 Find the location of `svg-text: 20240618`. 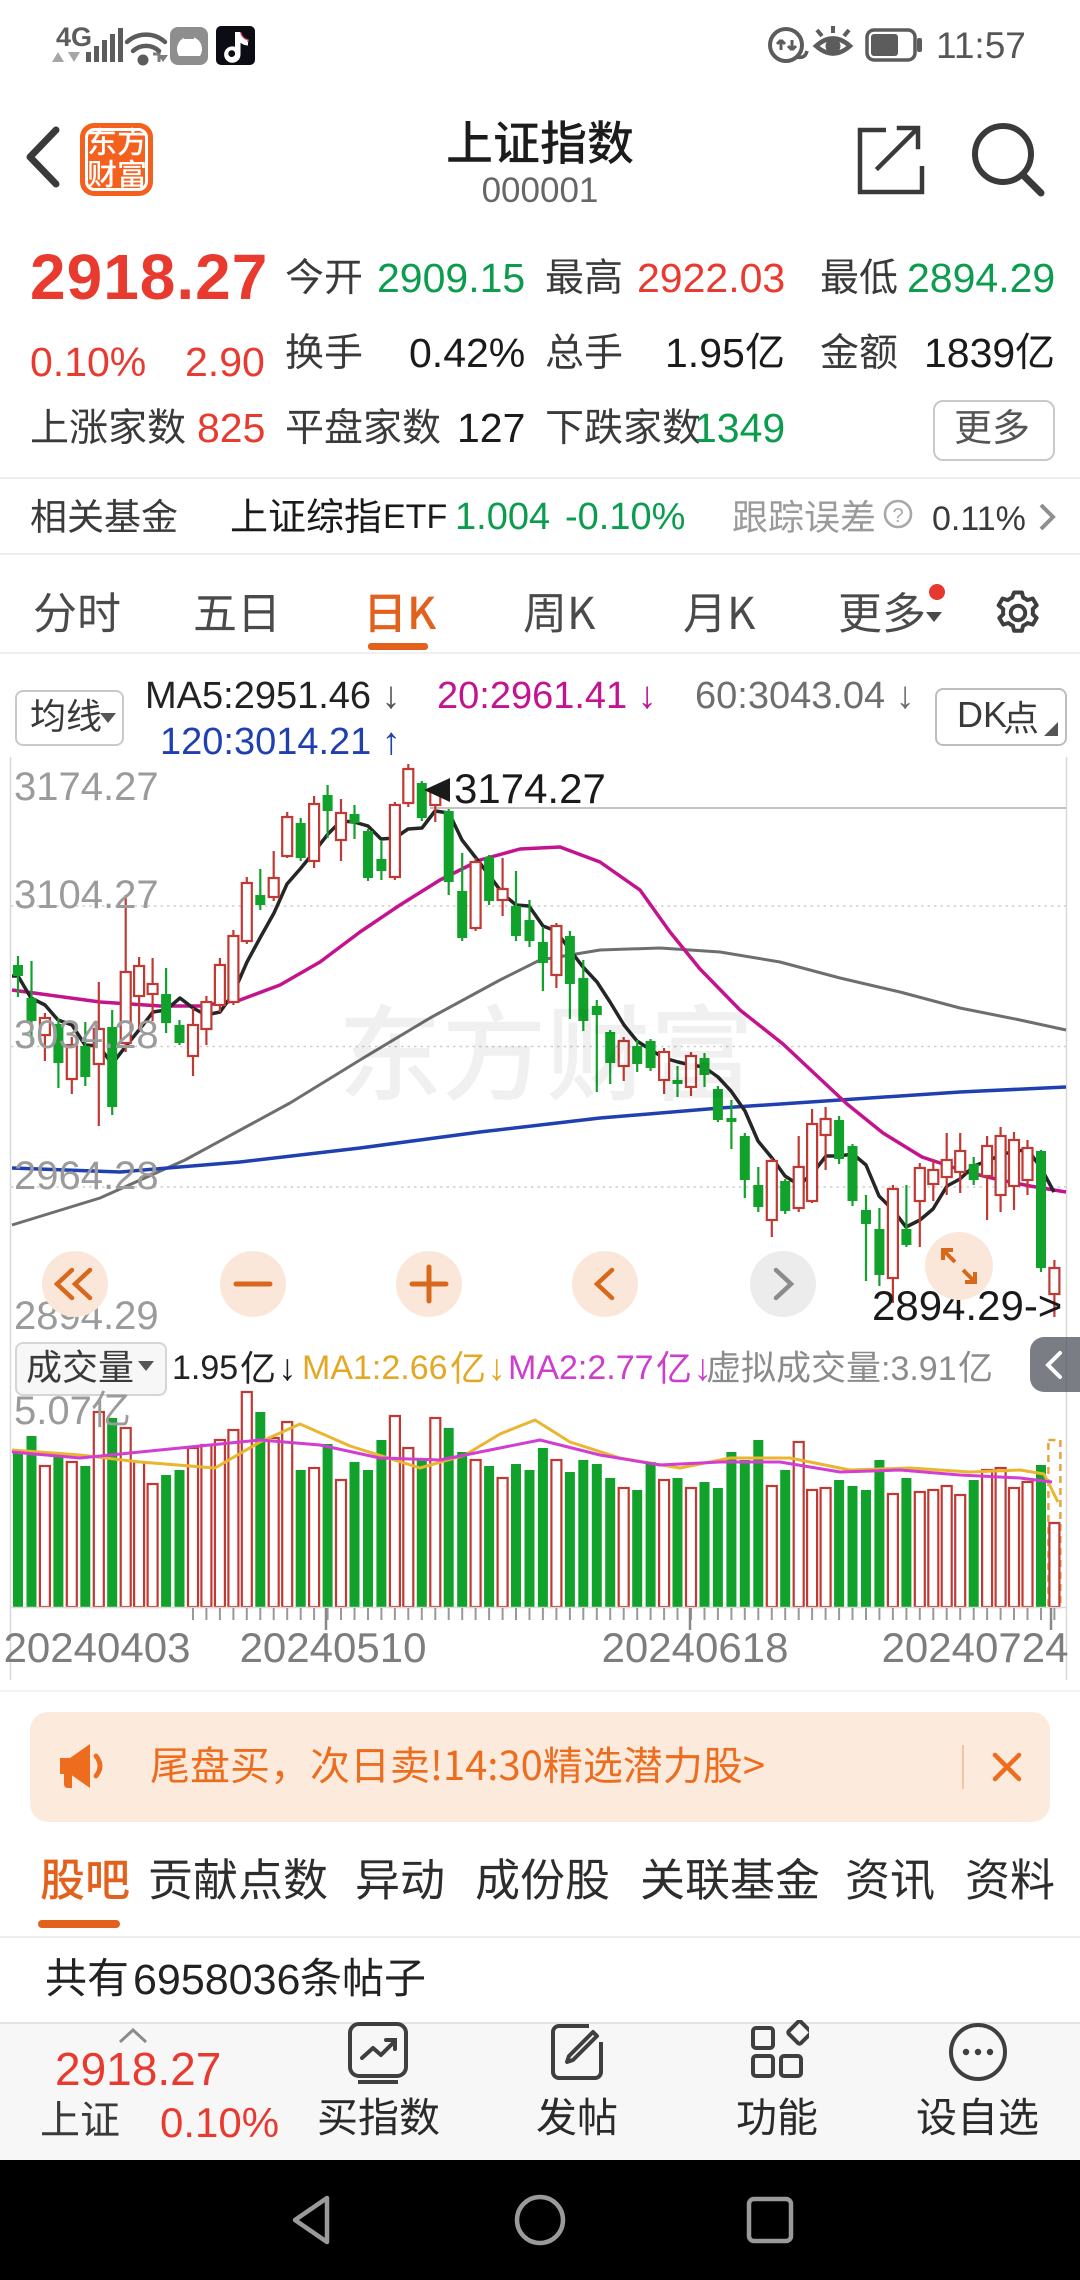

svg-text: 20240618 is located at coordinates (695, 1647).